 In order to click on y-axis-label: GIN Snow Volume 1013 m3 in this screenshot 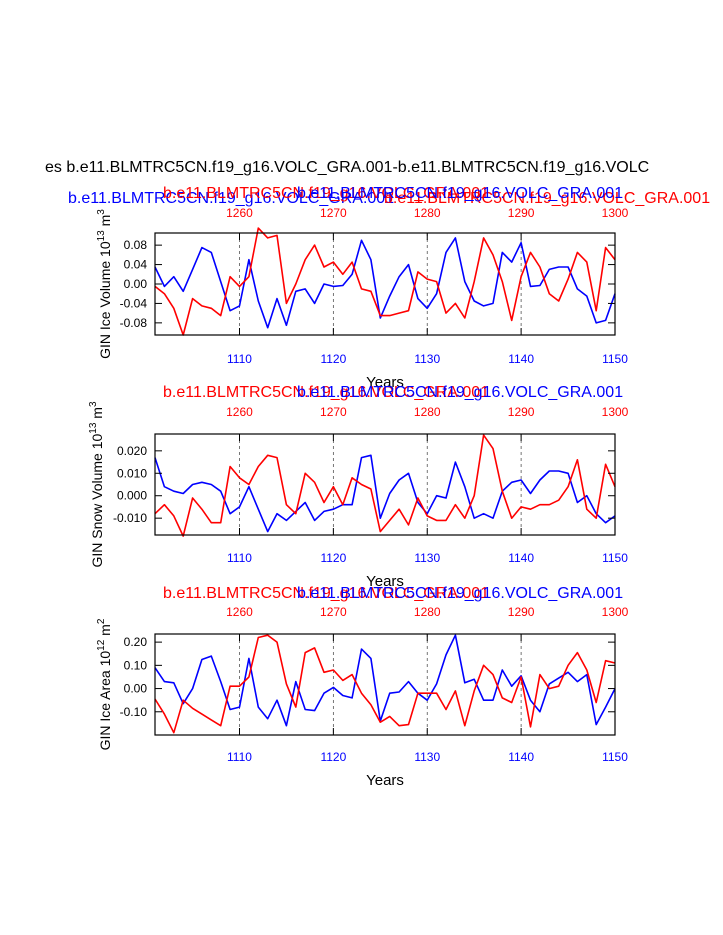, I will do `click(96, 484)`.